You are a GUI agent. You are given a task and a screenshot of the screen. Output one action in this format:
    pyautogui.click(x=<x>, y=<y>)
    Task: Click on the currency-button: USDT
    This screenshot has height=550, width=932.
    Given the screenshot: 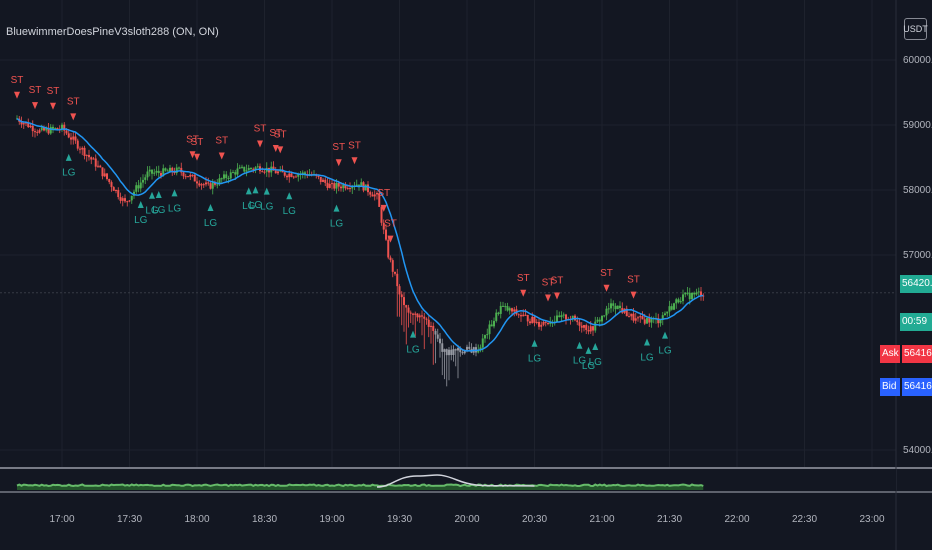 What is the action you would take?
    pyautogui.click(x=915, y=29)
    